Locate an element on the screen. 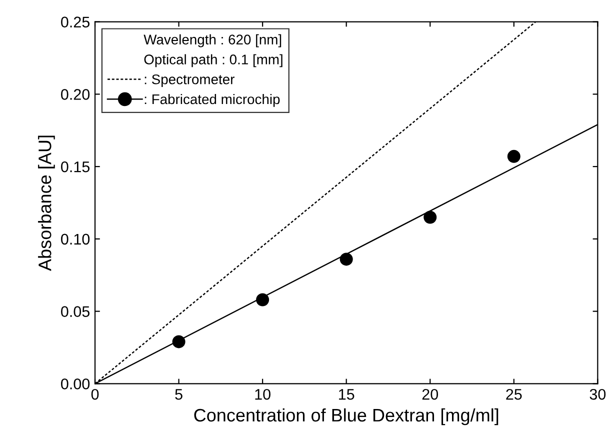  y-tick-label: 0.00 is located at coordinates (75, 384).